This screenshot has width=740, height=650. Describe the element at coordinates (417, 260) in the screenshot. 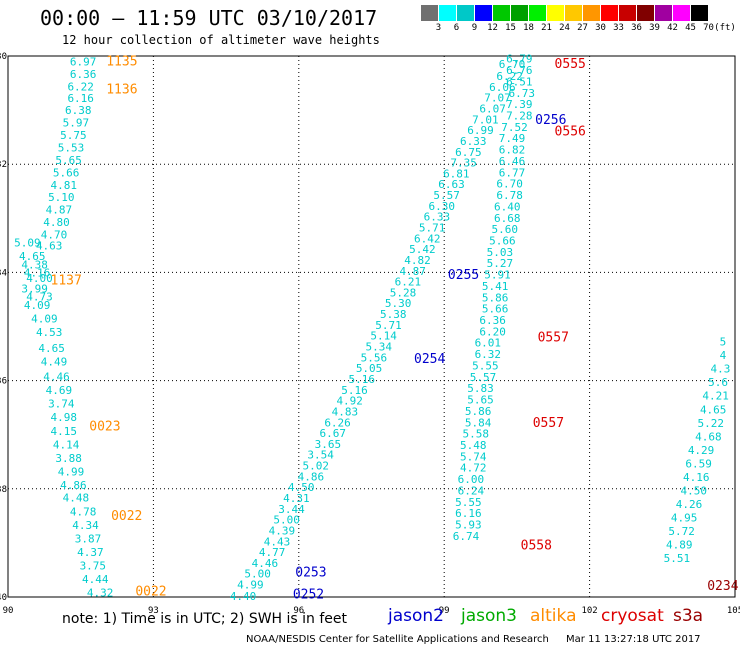

I see `wave-height-value: 4.82` at that location.